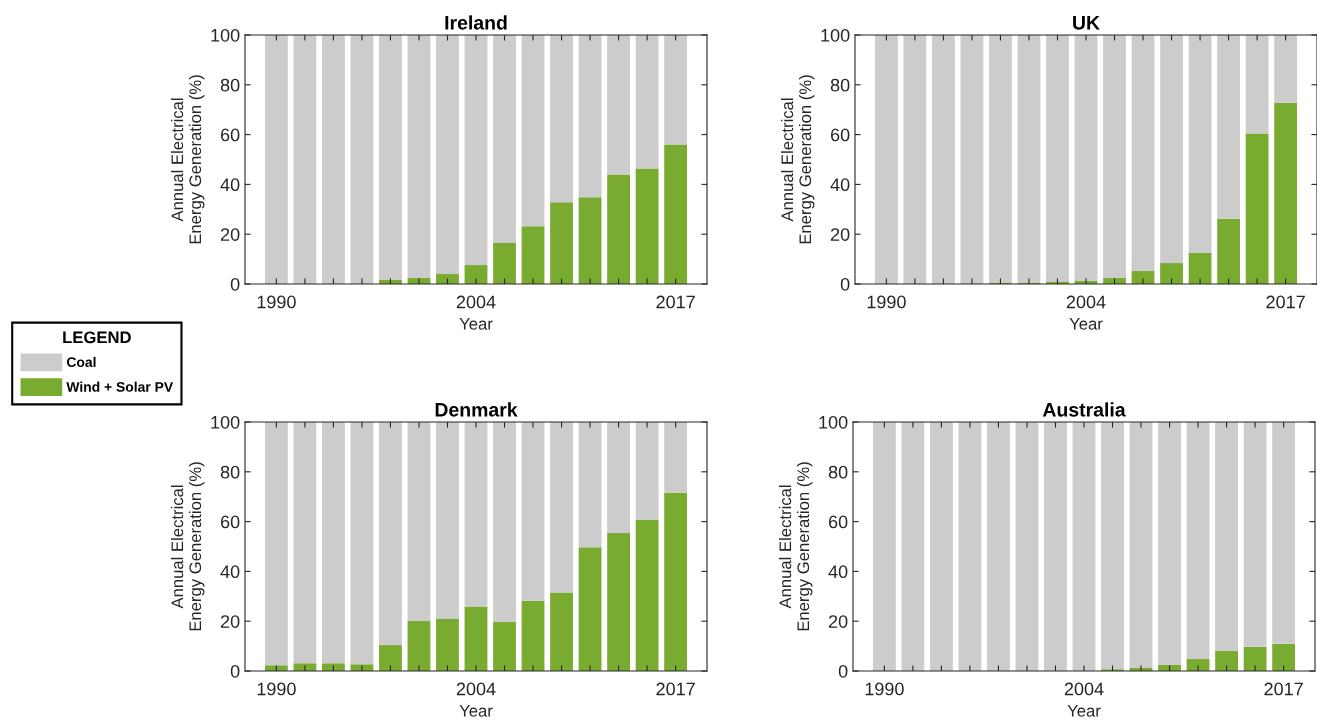  Describe the element at coordinates (120, 386) in the screenshot. I see `legend-label: Wind + Solar PV` at that location.